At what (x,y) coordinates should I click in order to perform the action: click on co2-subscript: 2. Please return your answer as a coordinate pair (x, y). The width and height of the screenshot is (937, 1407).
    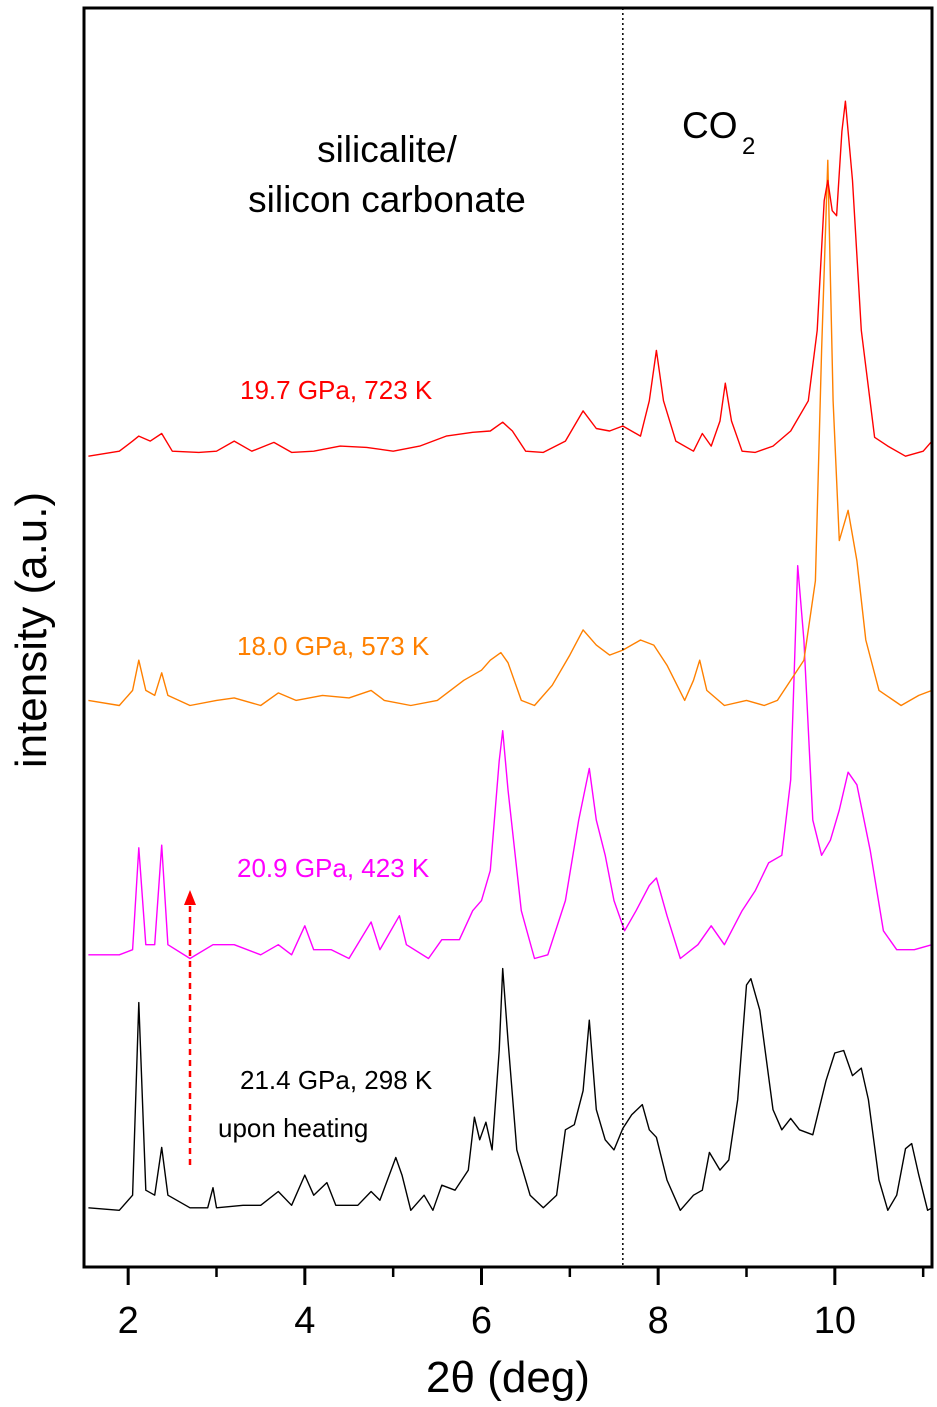
    Looking at the image, I should click on (748, 146).